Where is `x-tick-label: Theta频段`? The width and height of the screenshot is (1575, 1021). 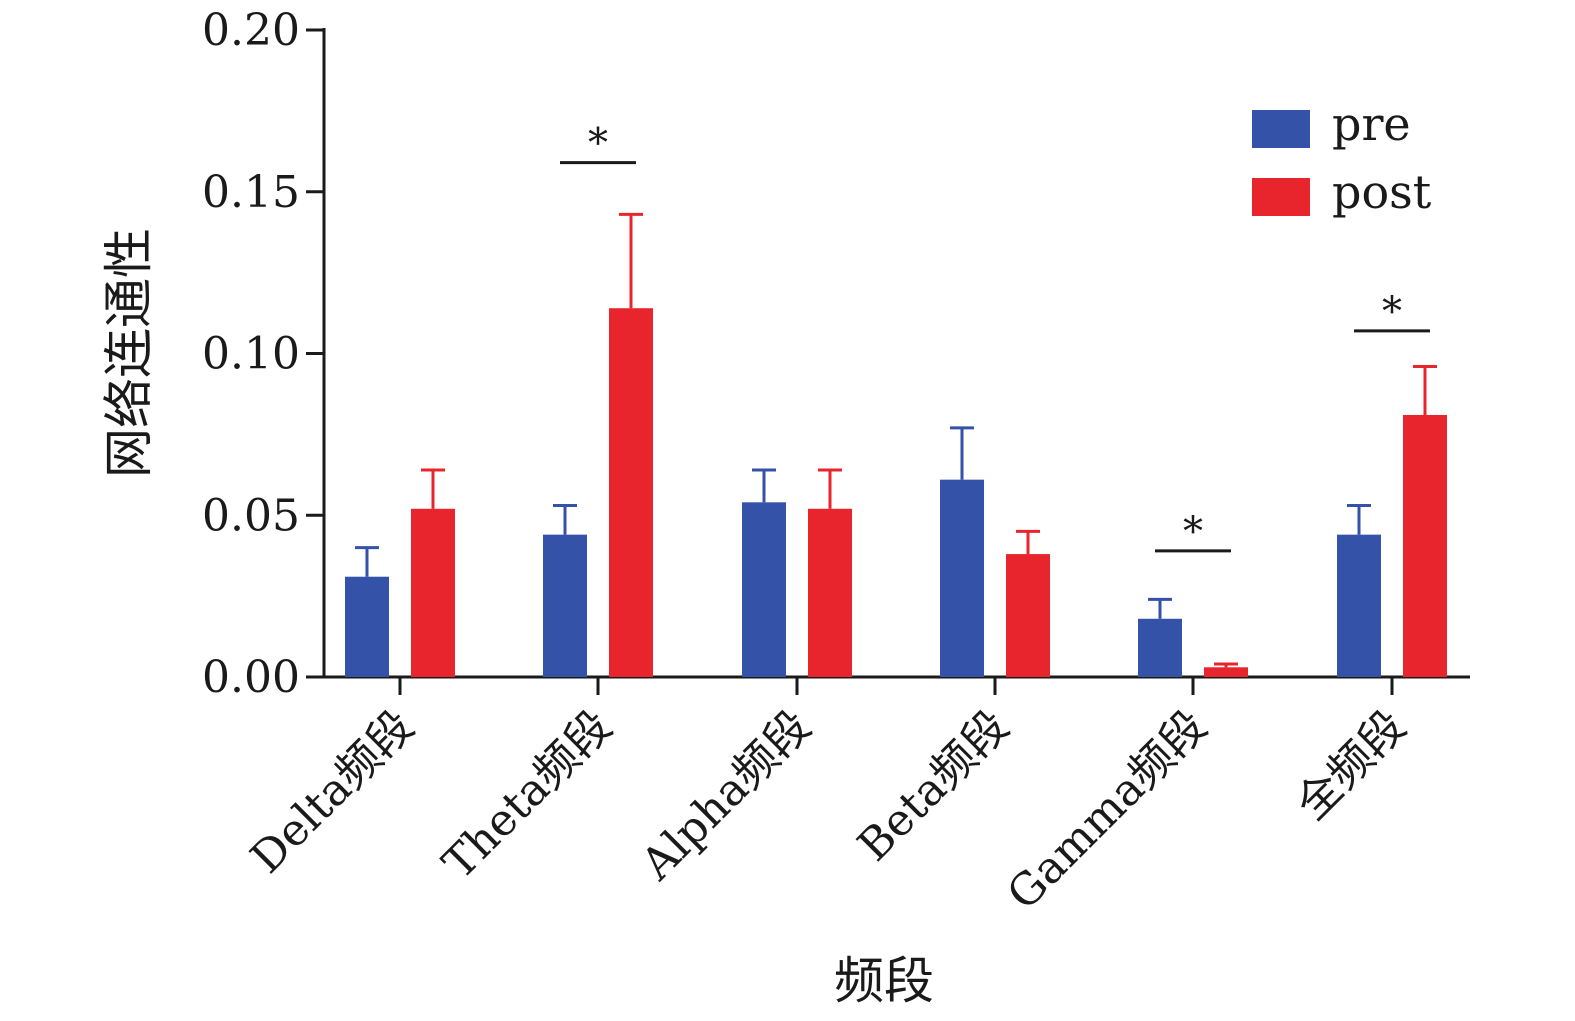
x-tick-label: Theta频段 is located at coordinates (527, 795).